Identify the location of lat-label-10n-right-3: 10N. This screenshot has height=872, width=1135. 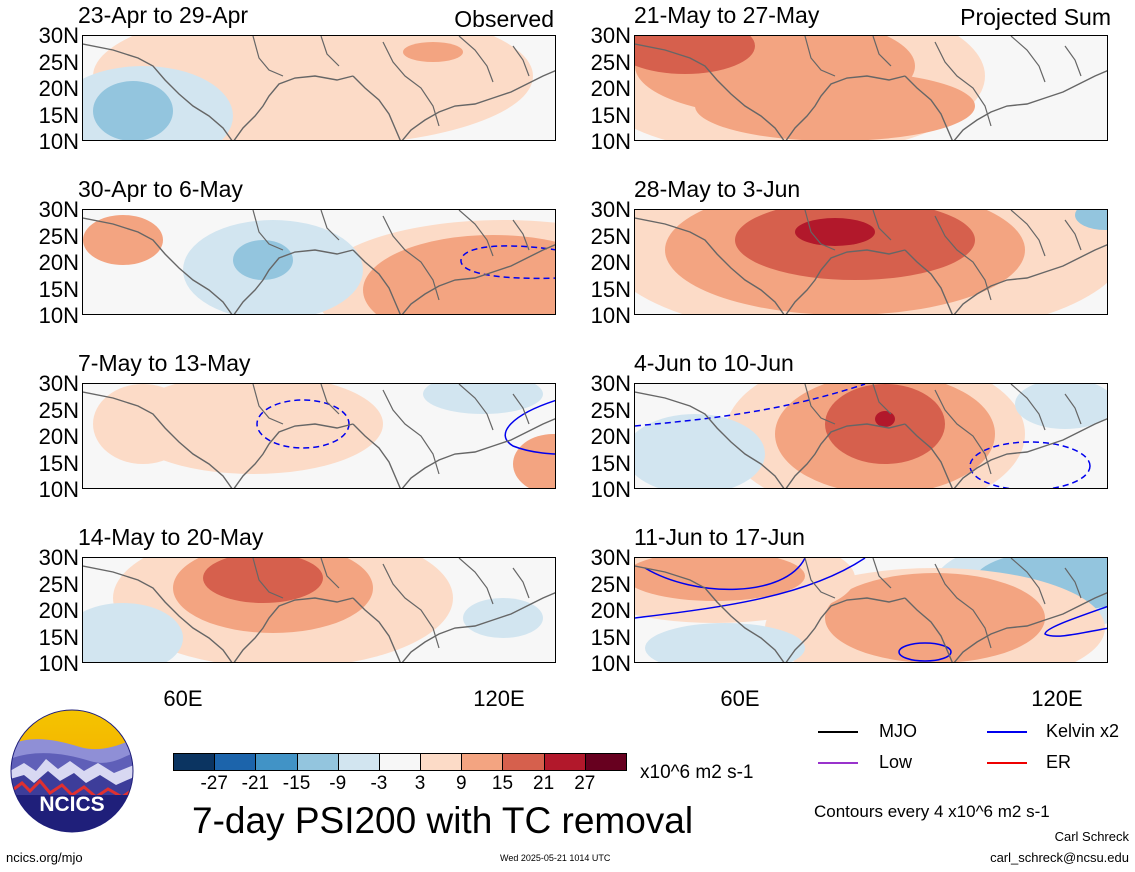
(610, 489).